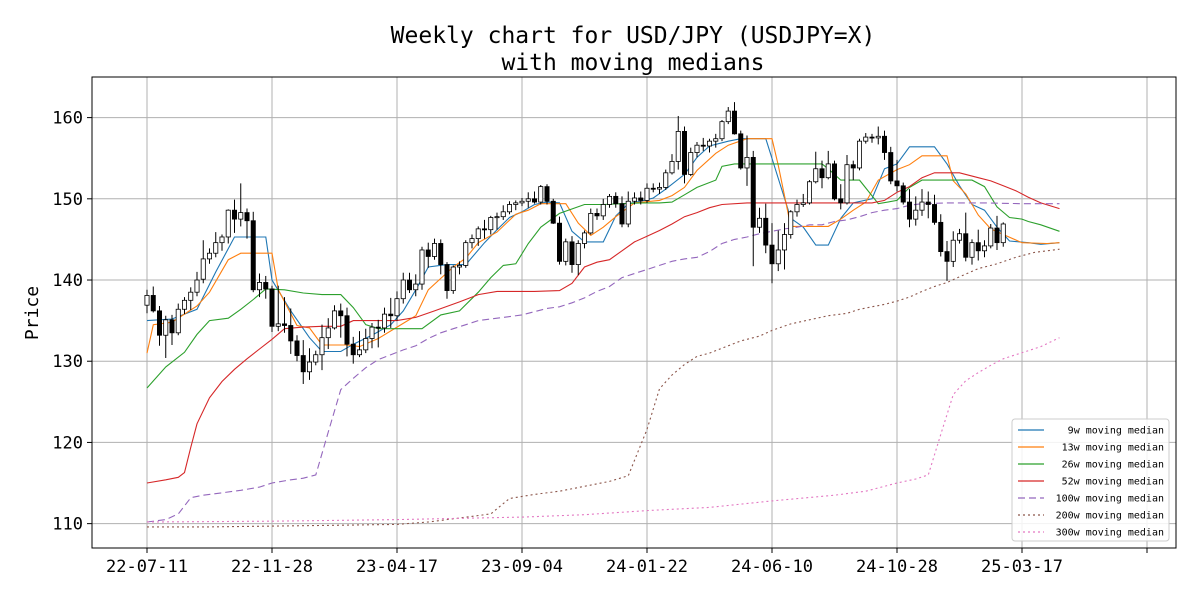 This screenshot has width=1200, height=600. I want to click on y-tick-label: 130, so click(67, 362).